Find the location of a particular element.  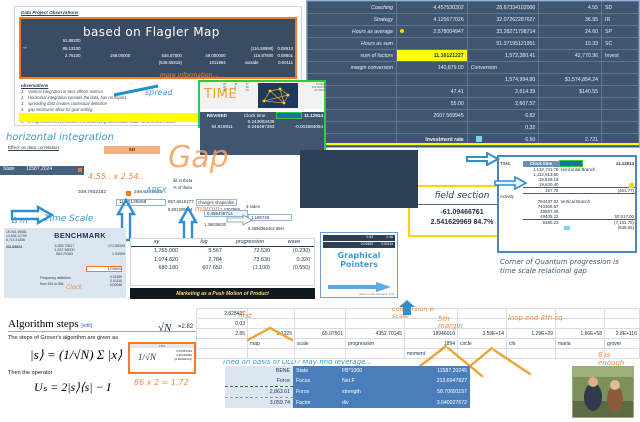

table-row: 36 9 28 is located at coordinates (236, 87).